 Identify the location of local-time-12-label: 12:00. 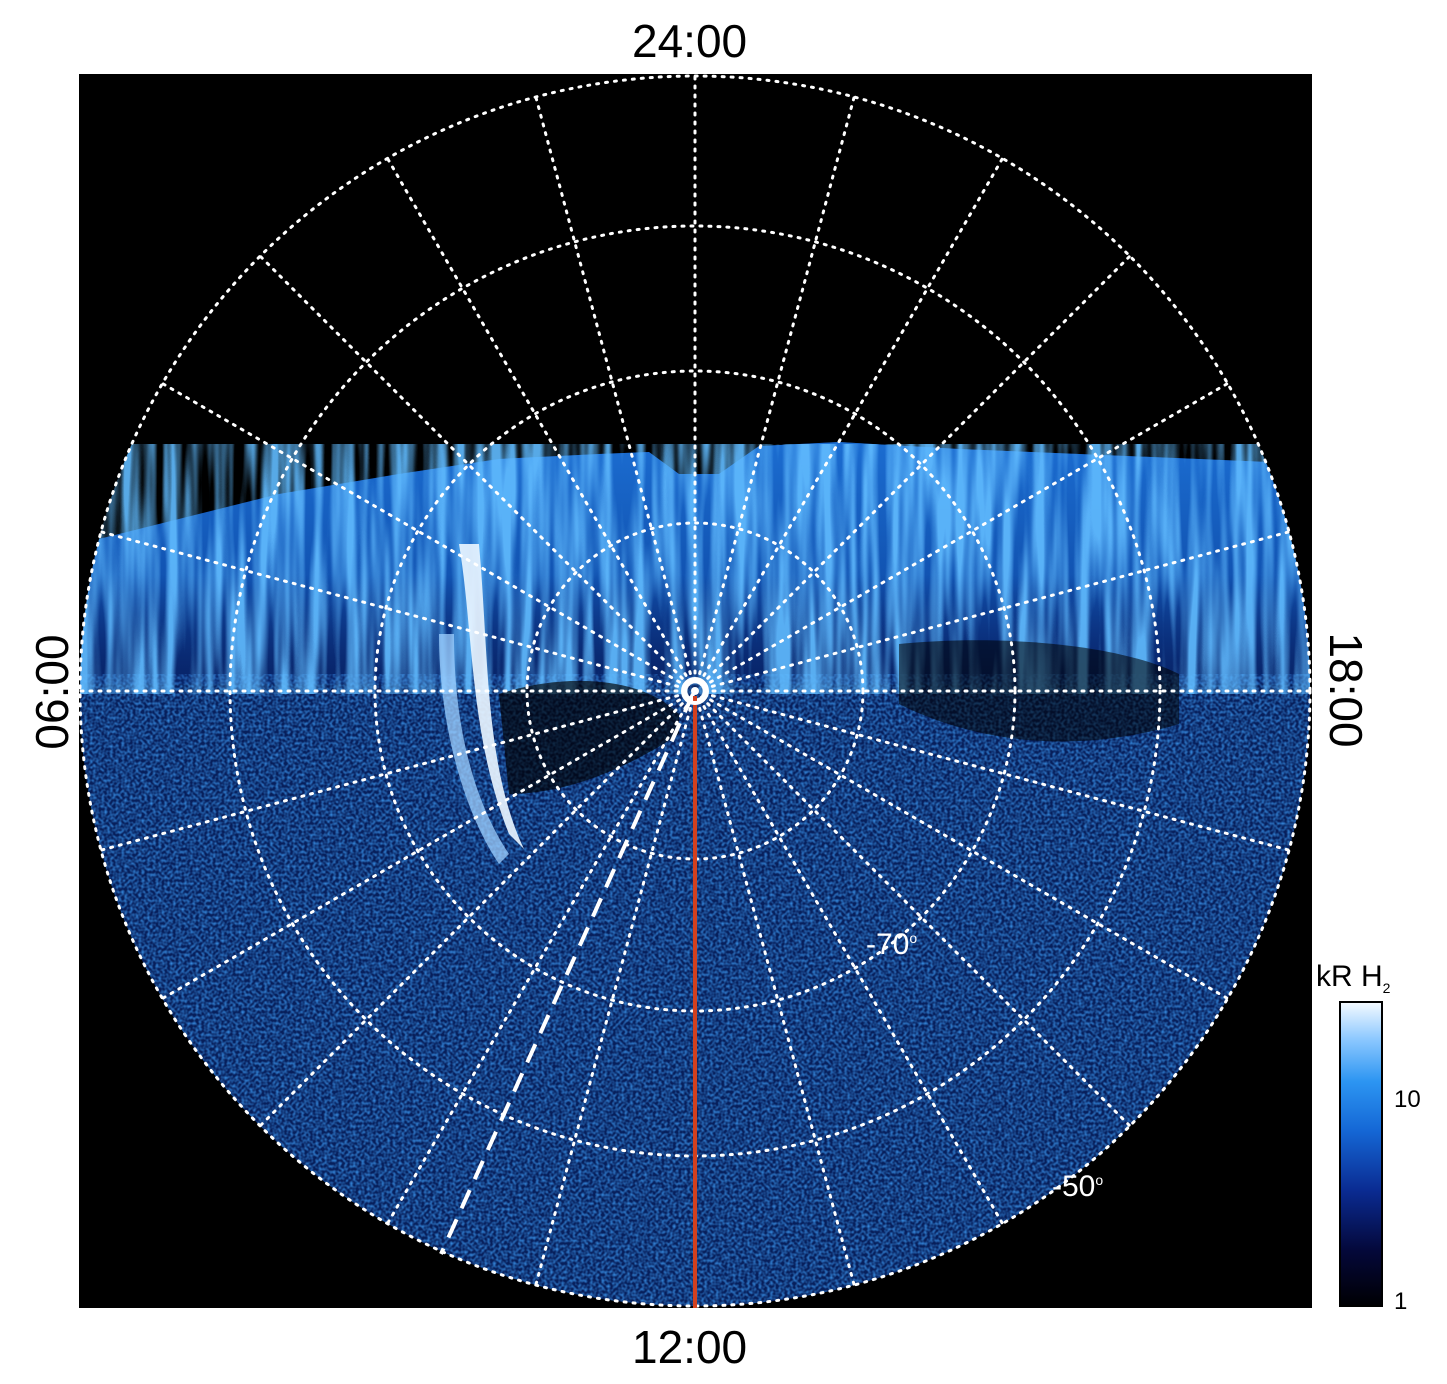
(690, 1347).